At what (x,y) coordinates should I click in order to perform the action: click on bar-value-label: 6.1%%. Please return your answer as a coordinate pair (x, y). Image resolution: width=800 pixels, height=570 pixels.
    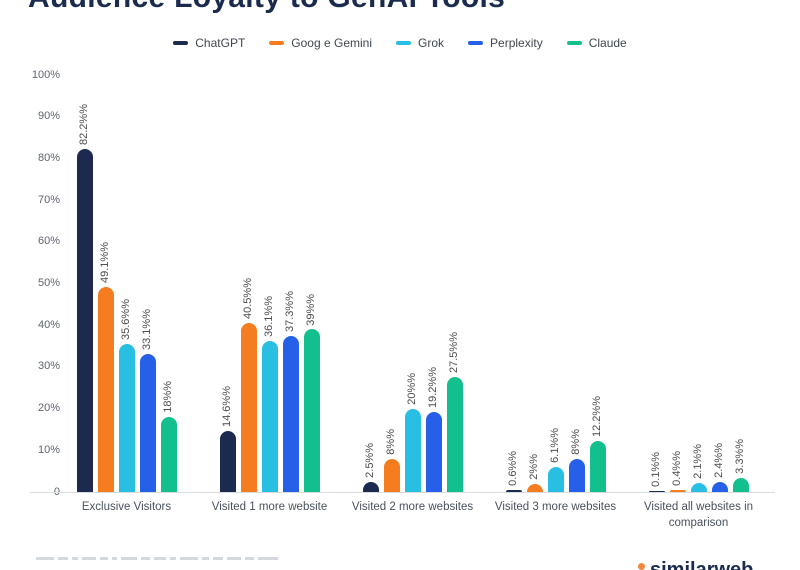
    Looking at the image, I should click on (555, 445).